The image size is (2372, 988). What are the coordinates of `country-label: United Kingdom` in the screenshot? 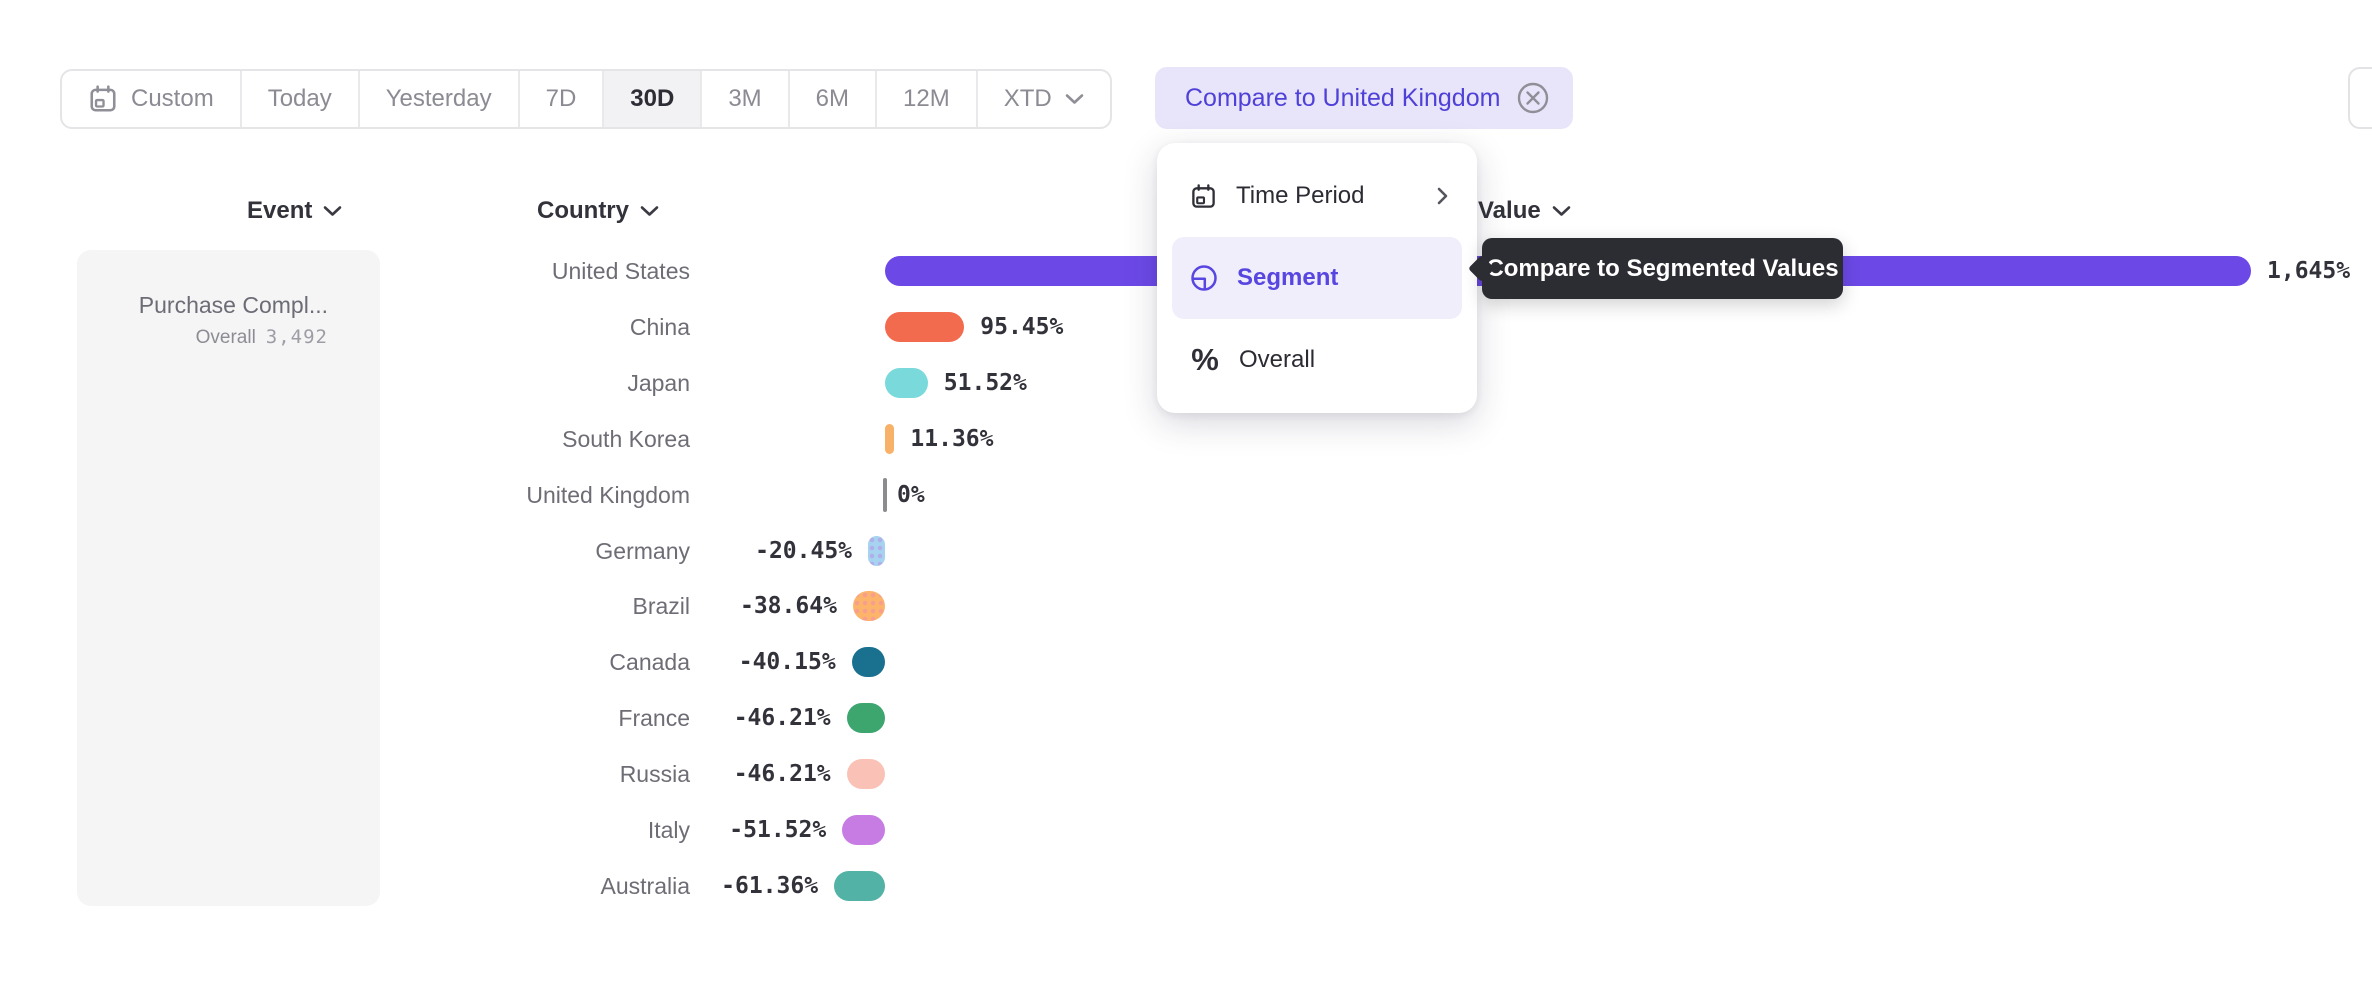 It's located at (608, 494).